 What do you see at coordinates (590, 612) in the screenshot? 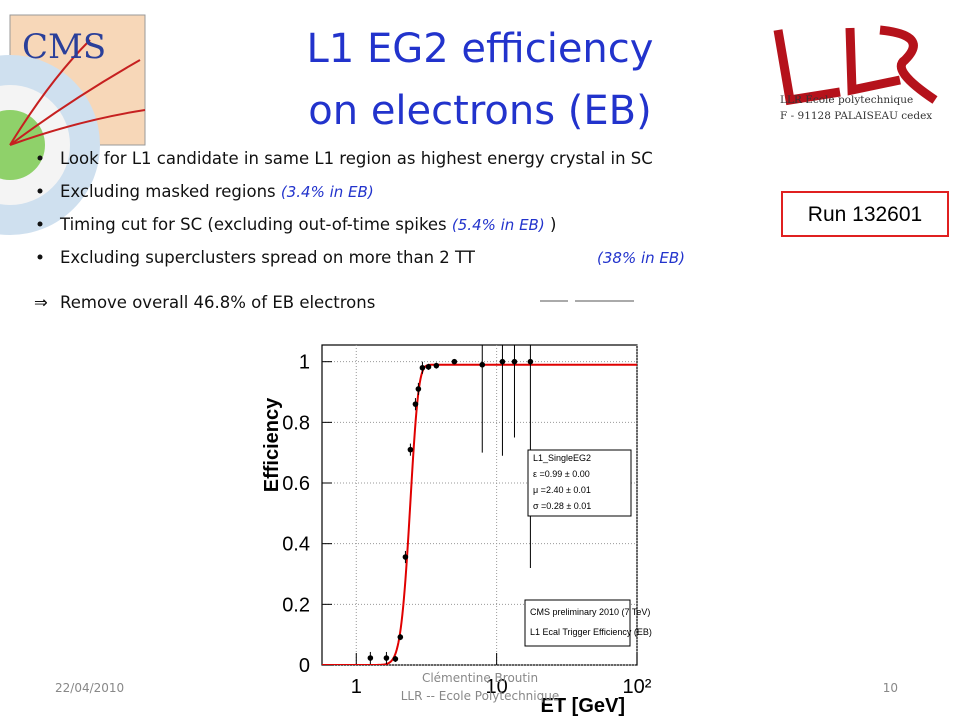
I see `annotation: CMS preliminary 2010 (7 TeV)` at bounding box center [590, 612].